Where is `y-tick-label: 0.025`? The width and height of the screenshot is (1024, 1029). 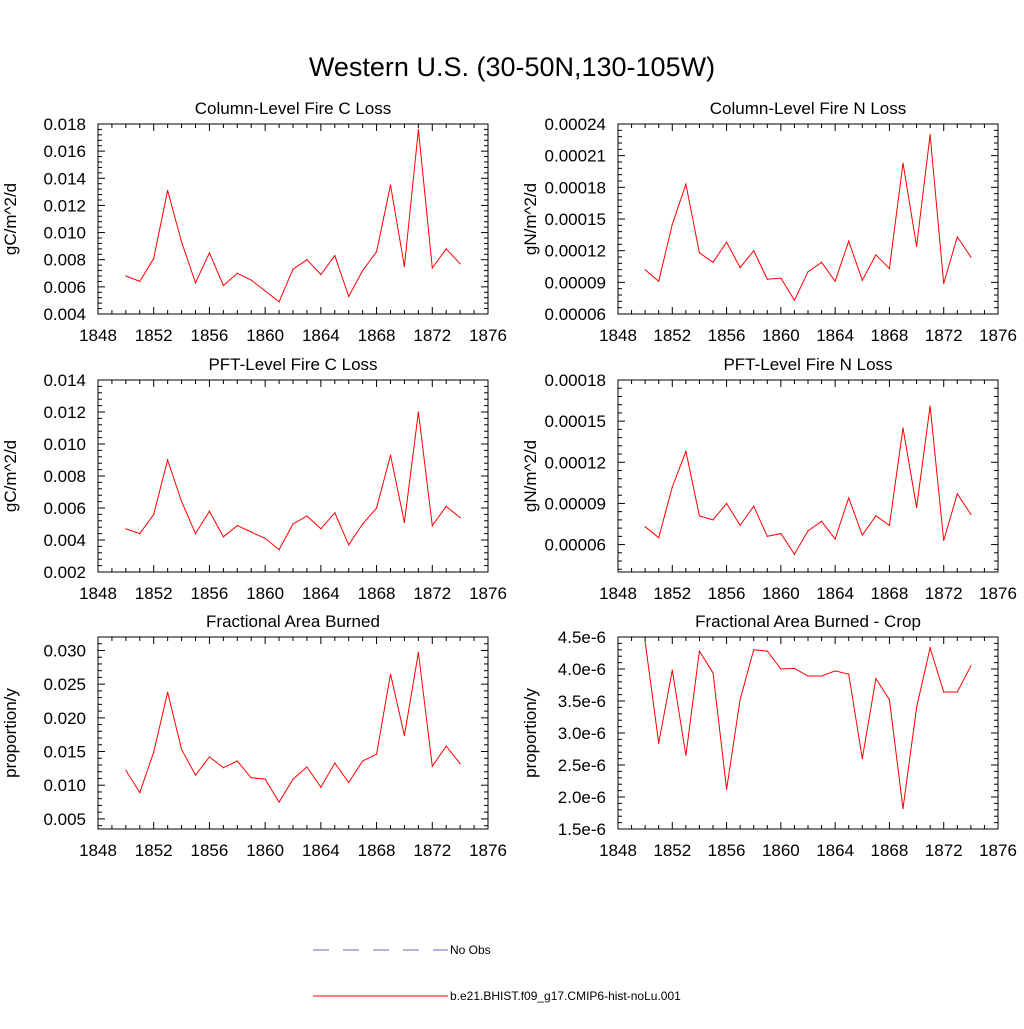
y-tick-label: 0.025 is located at coordinates (64, 684).